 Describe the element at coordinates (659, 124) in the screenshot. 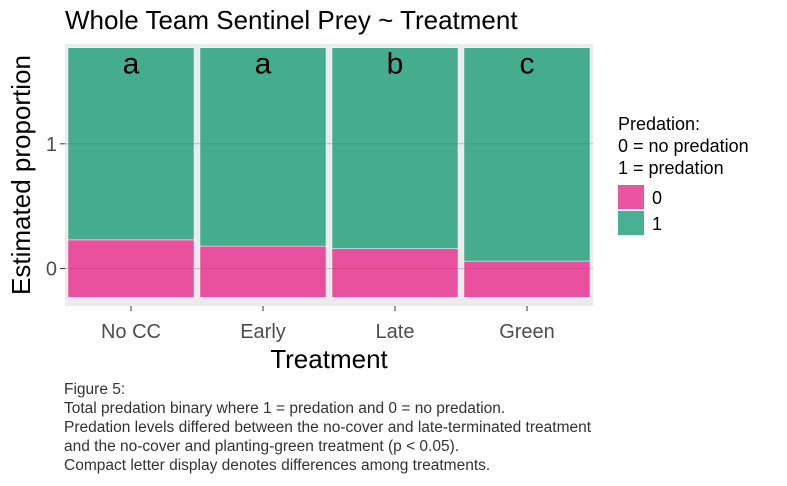

I see `legend-title-line: Predation:` at that location.